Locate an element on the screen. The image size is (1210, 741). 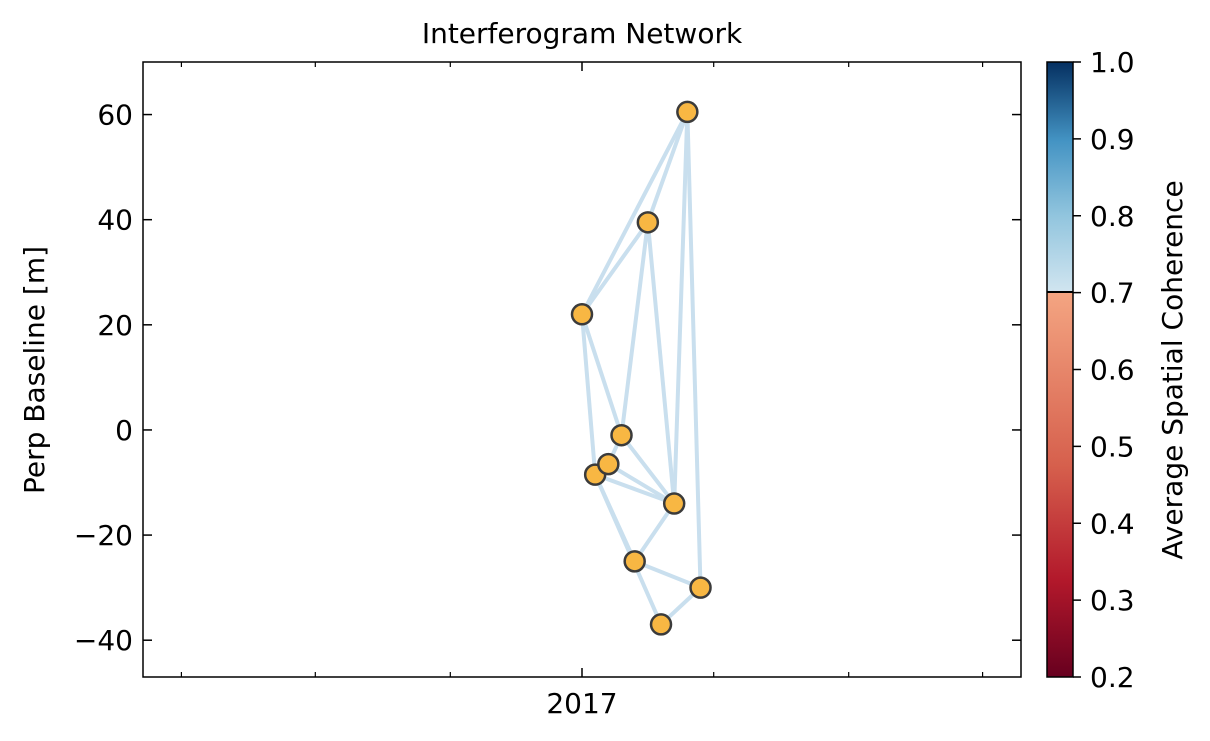
colorbar-tick-label: 0.3 is located at coordinates (1112, 600).